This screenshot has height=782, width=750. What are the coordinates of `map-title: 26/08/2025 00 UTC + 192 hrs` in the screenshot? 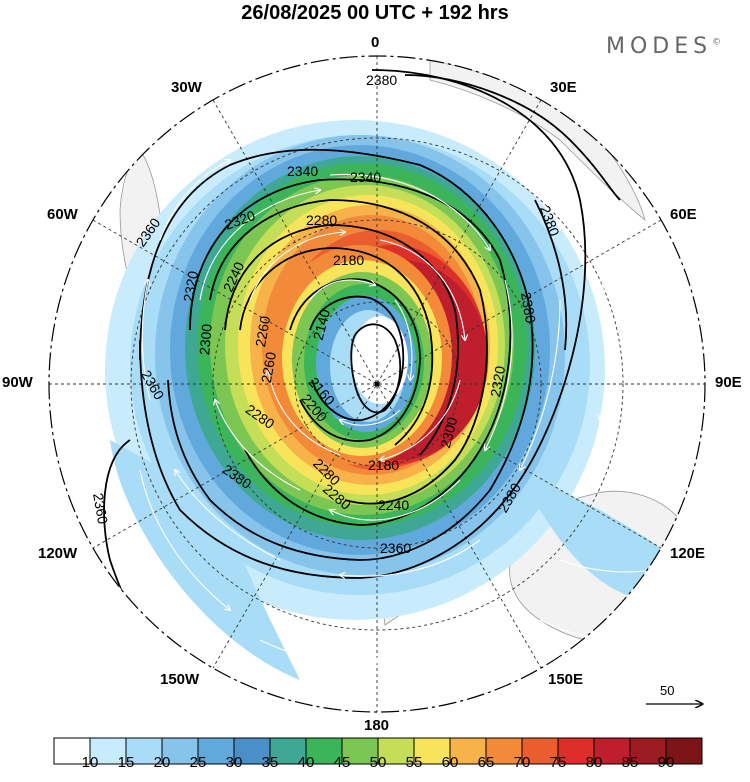 It's located at (375, 13).